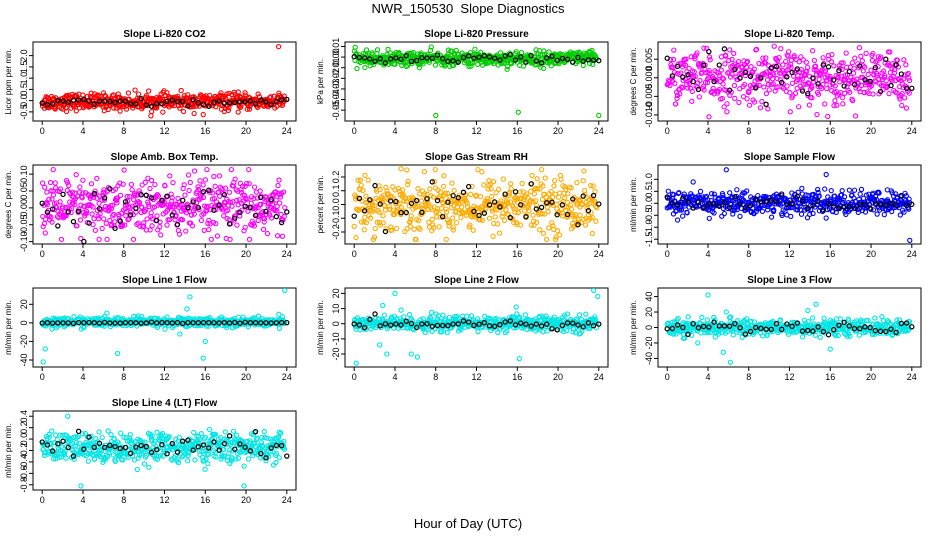  What do you see at coordinates (42, 131) in the screenshot?
I see `x-tick-label: 0` at bounding box center [42, 131].